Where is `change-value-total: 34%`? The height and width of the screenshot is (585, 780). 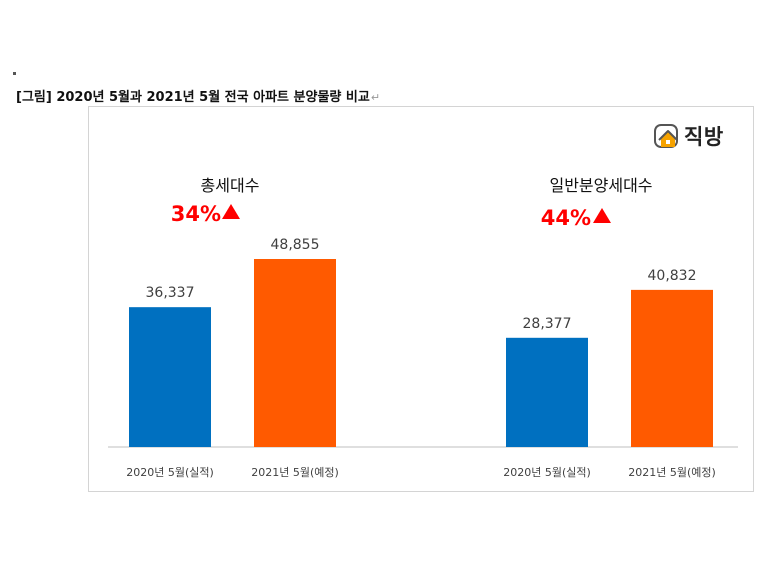 change-value-total: 34% is located at coordinates (196, 214).